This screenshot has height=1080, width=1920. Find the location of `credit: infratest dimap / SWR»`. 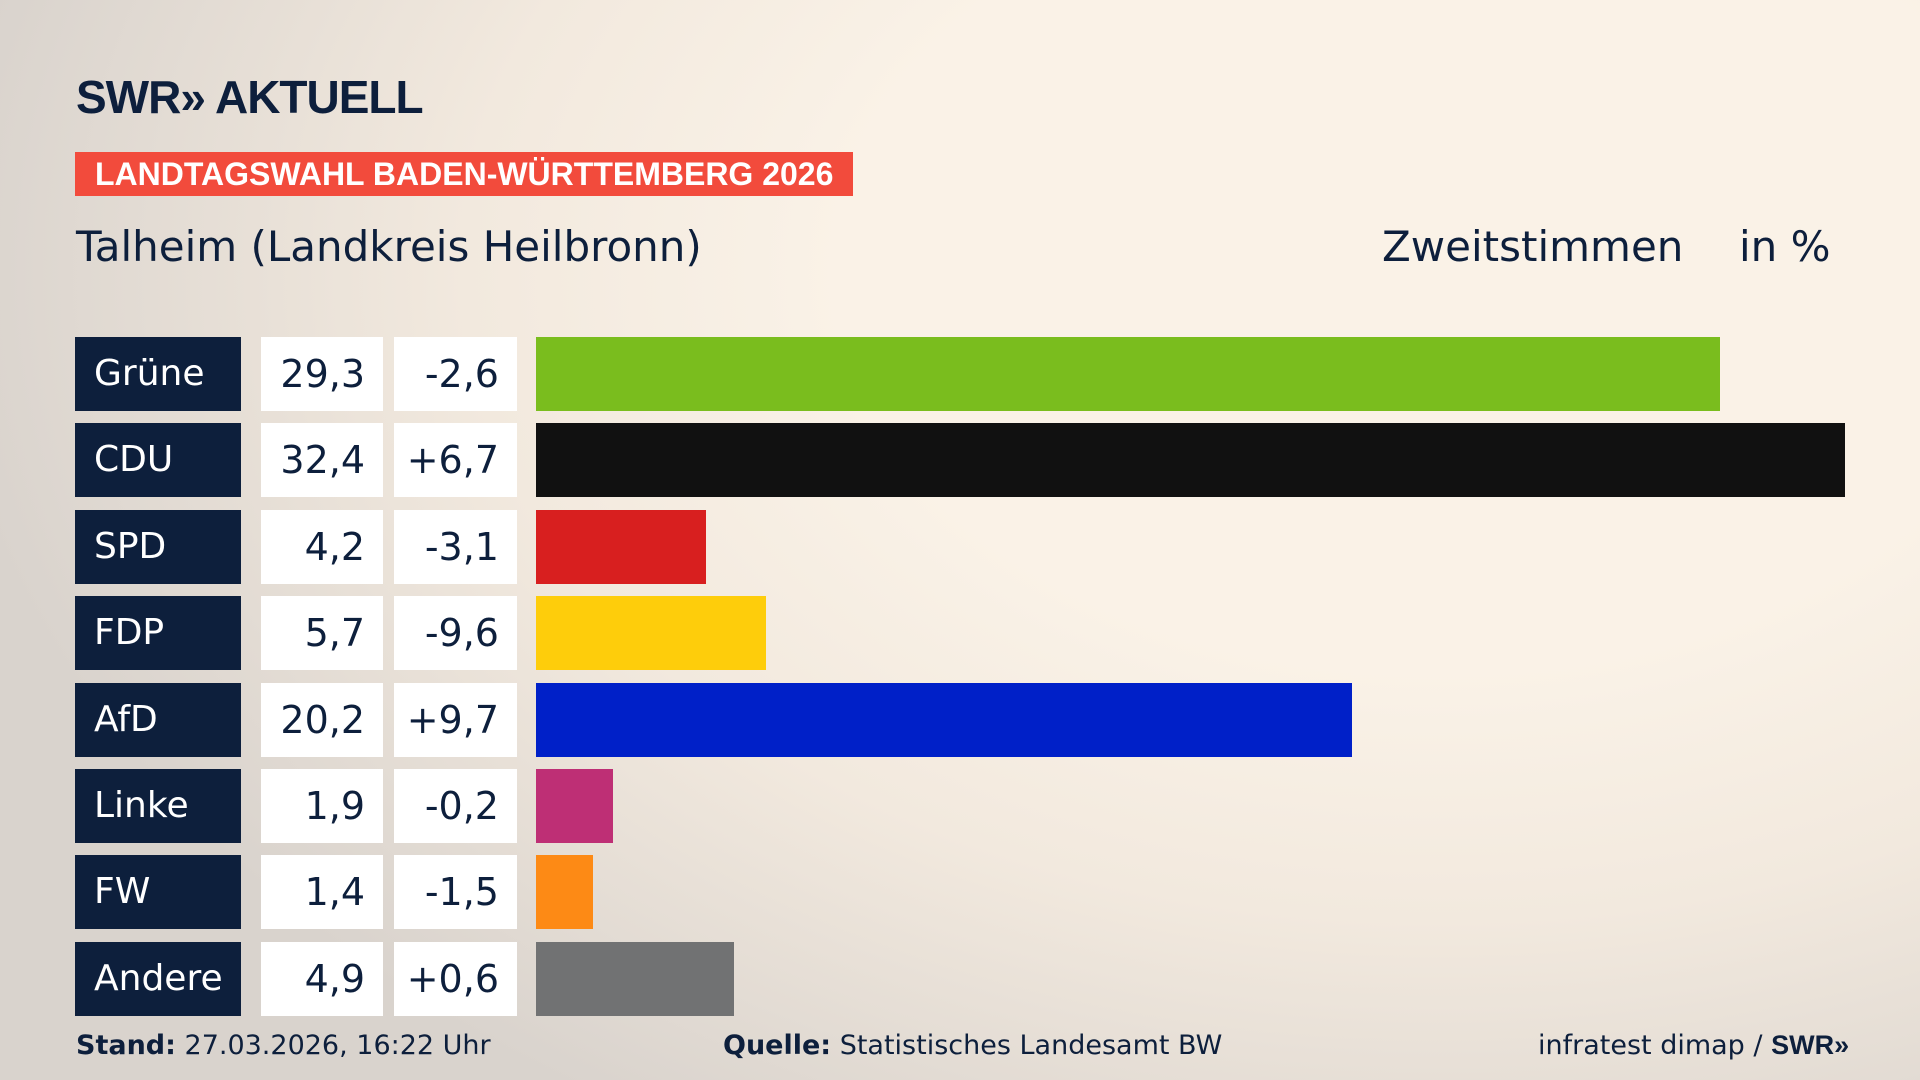

credit: infratest dimap / SWR» is located at coordinates (1693, 1045).